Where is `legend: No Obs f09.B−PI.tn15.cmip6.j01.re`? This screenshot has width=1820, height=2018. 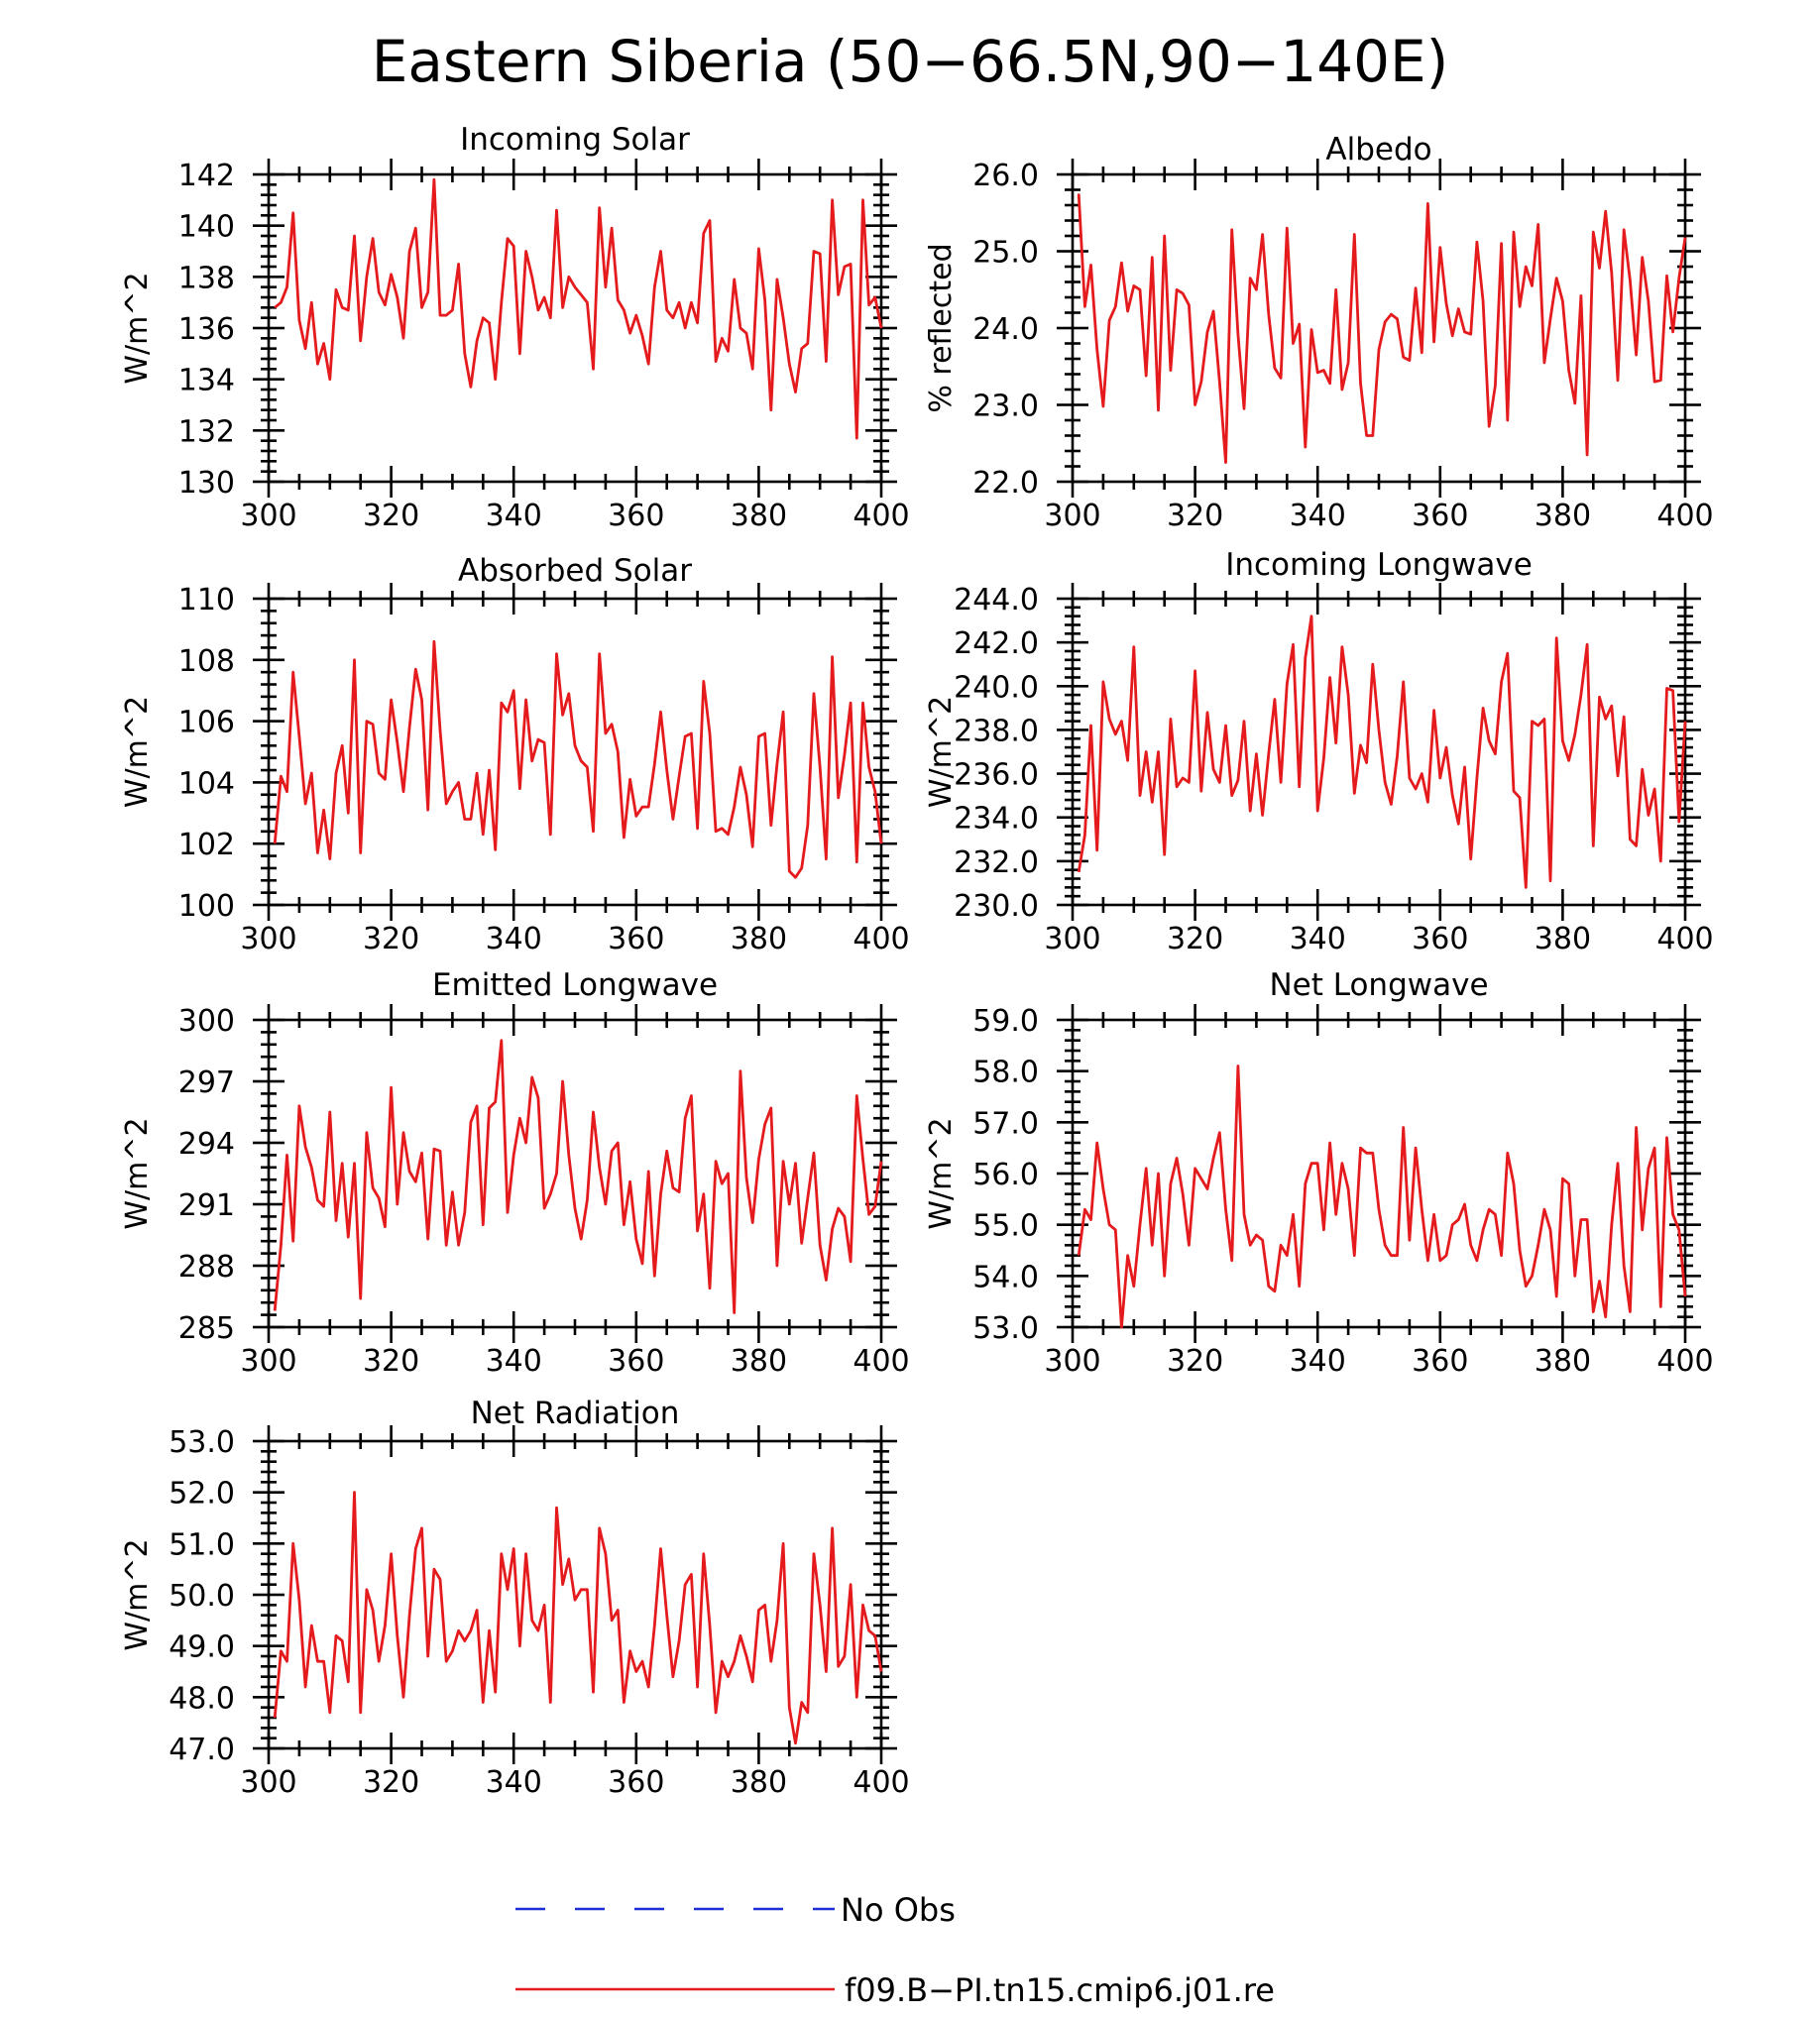 legend: No Obs f09.B−PI.tn15.cmip6.j01.re is located at coordinates (895, 1950).